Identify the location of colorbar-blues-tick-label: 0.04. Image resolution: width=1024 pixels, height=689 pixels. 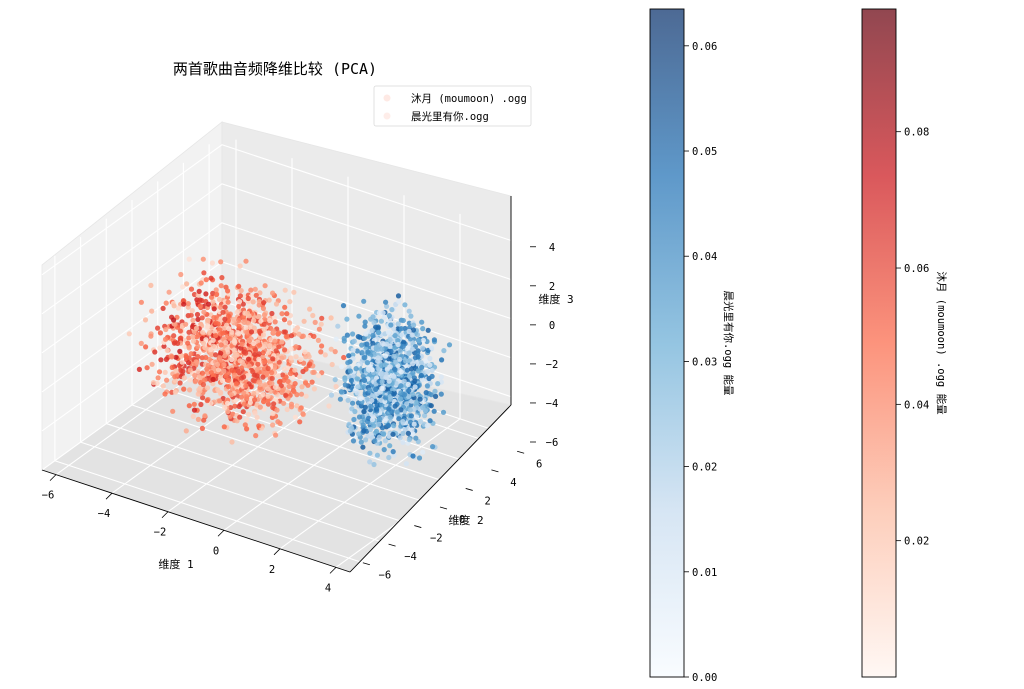
(704, 257).